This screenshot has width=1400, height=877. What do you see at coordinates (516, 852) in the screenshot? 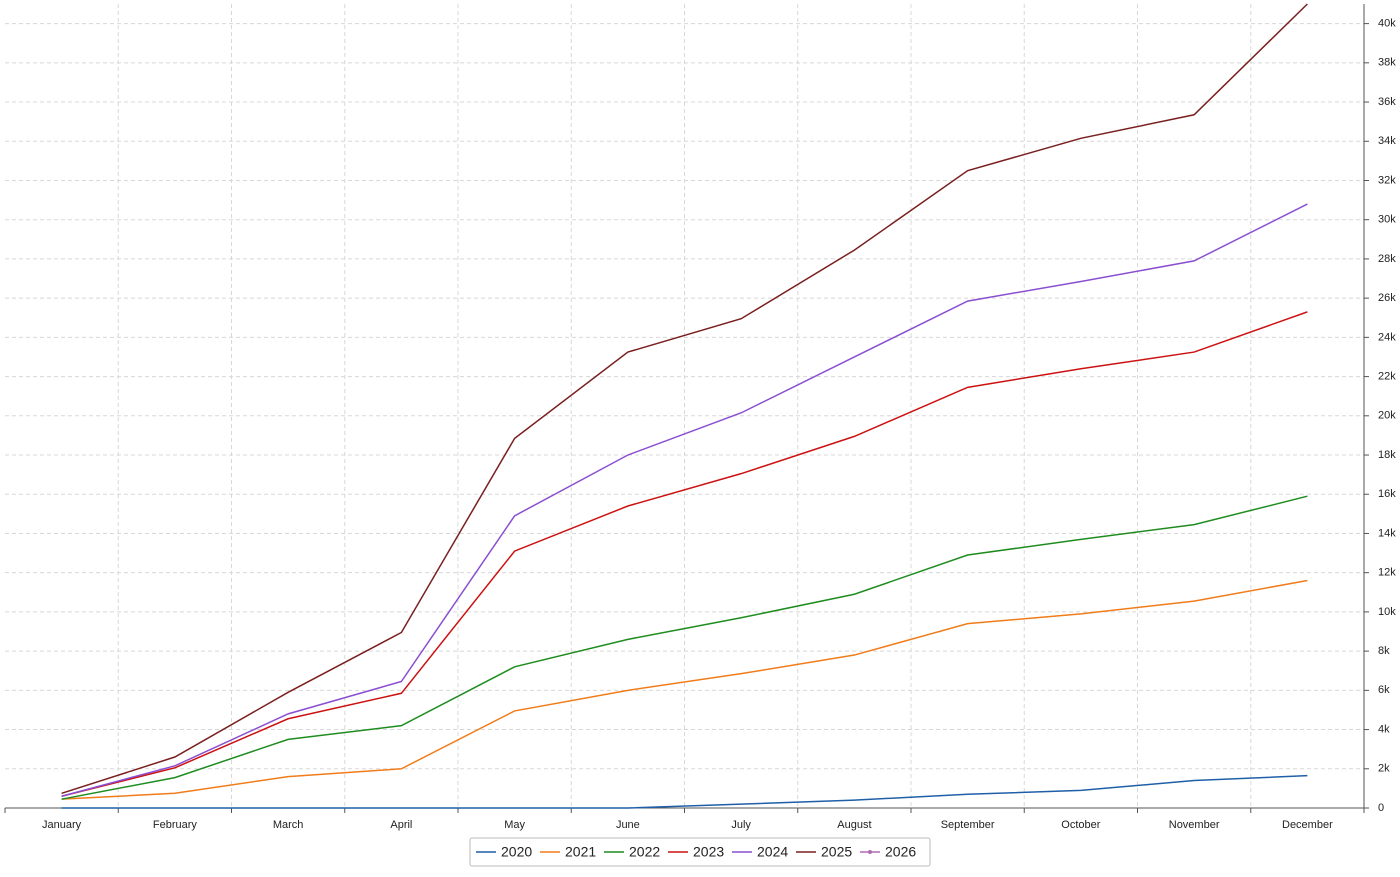
I see `legend-label: 2020` at bounding box center [516, 852].